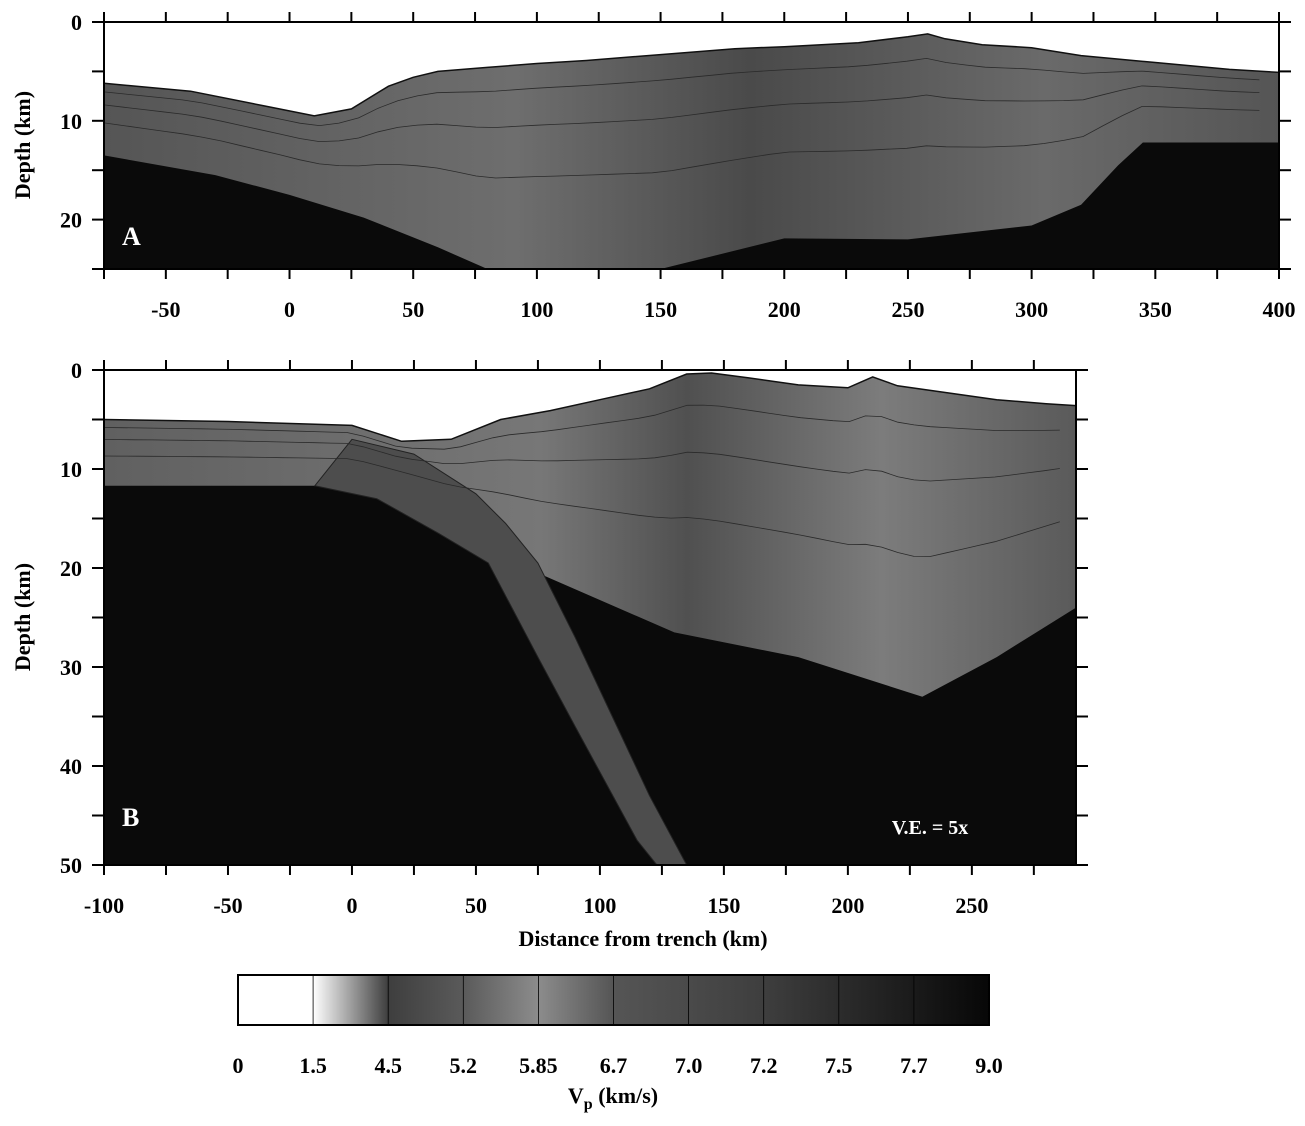  I want to click on colorbar-tick-label: 7.5, so click(839, 1065).